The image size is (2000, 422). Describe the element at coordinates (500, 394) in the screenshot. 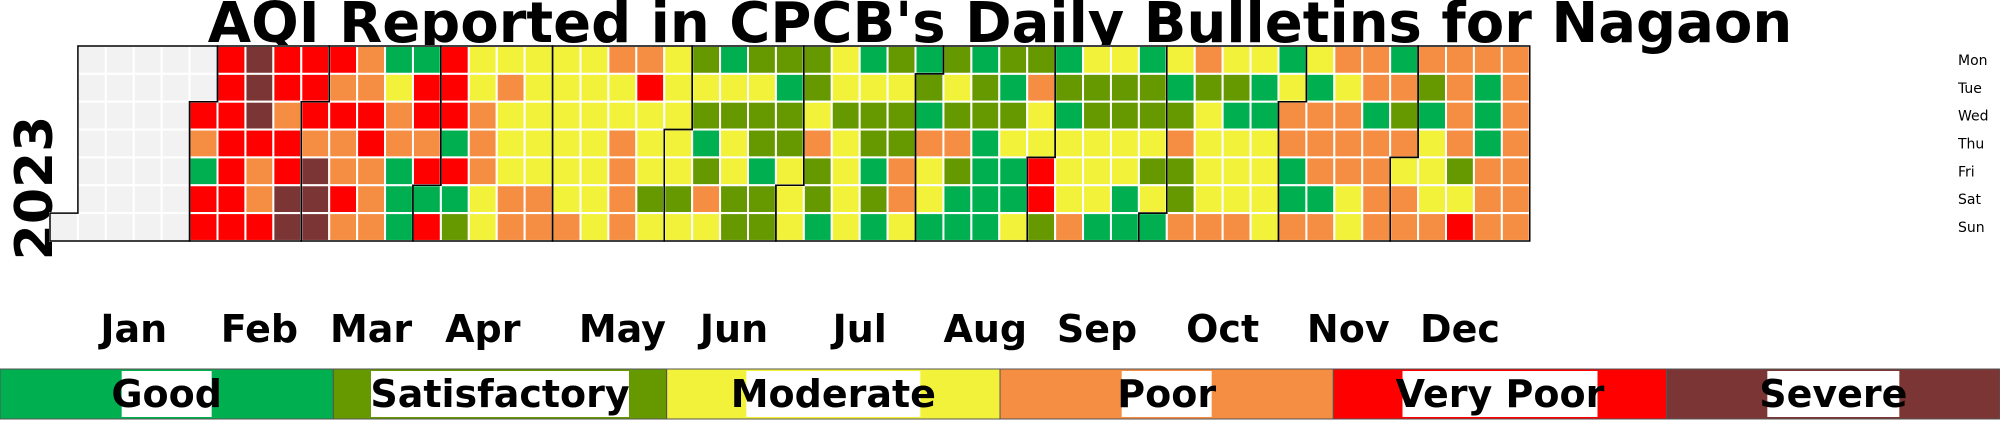

I see `legend-label: Satisfactory` at that location.